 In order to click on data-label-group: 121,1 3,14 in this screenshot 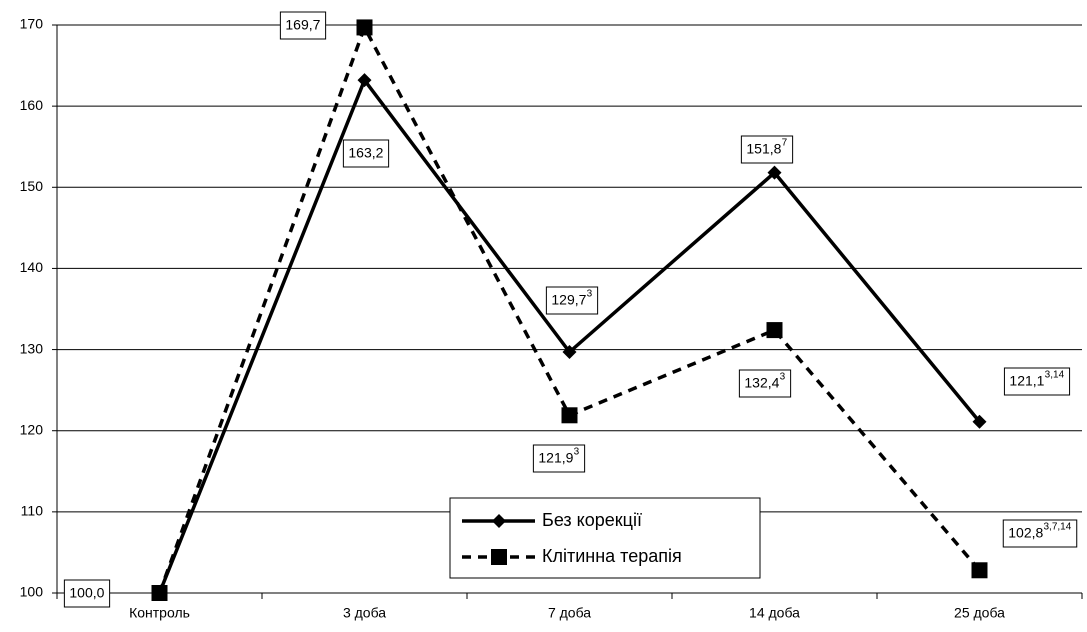, I will do `click(1037, 381)`.